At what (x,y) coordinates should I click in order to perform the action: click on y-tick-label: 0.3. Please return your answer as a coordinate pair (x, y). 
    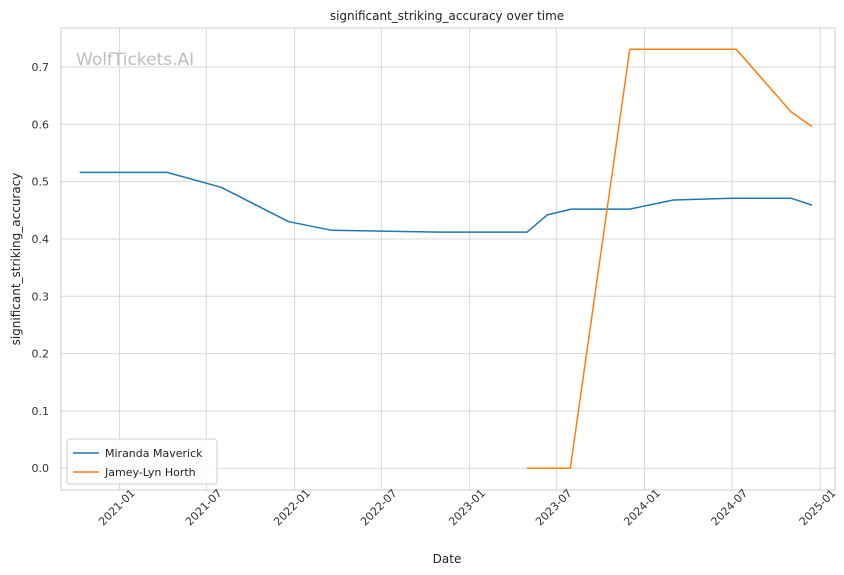
    Looking at the image, I should click on (41, 296).